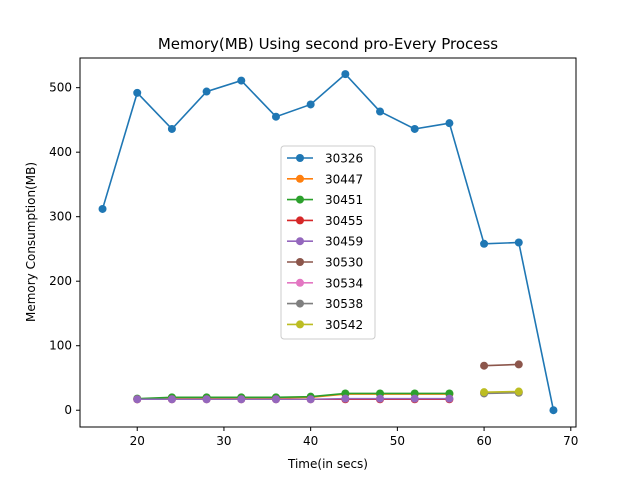 Image resolution: width=640 pixels, height=480 pixels. Describe the element at coordinates (310, 441) in the screenshot. I see `x-tick-label: 40` at that location.